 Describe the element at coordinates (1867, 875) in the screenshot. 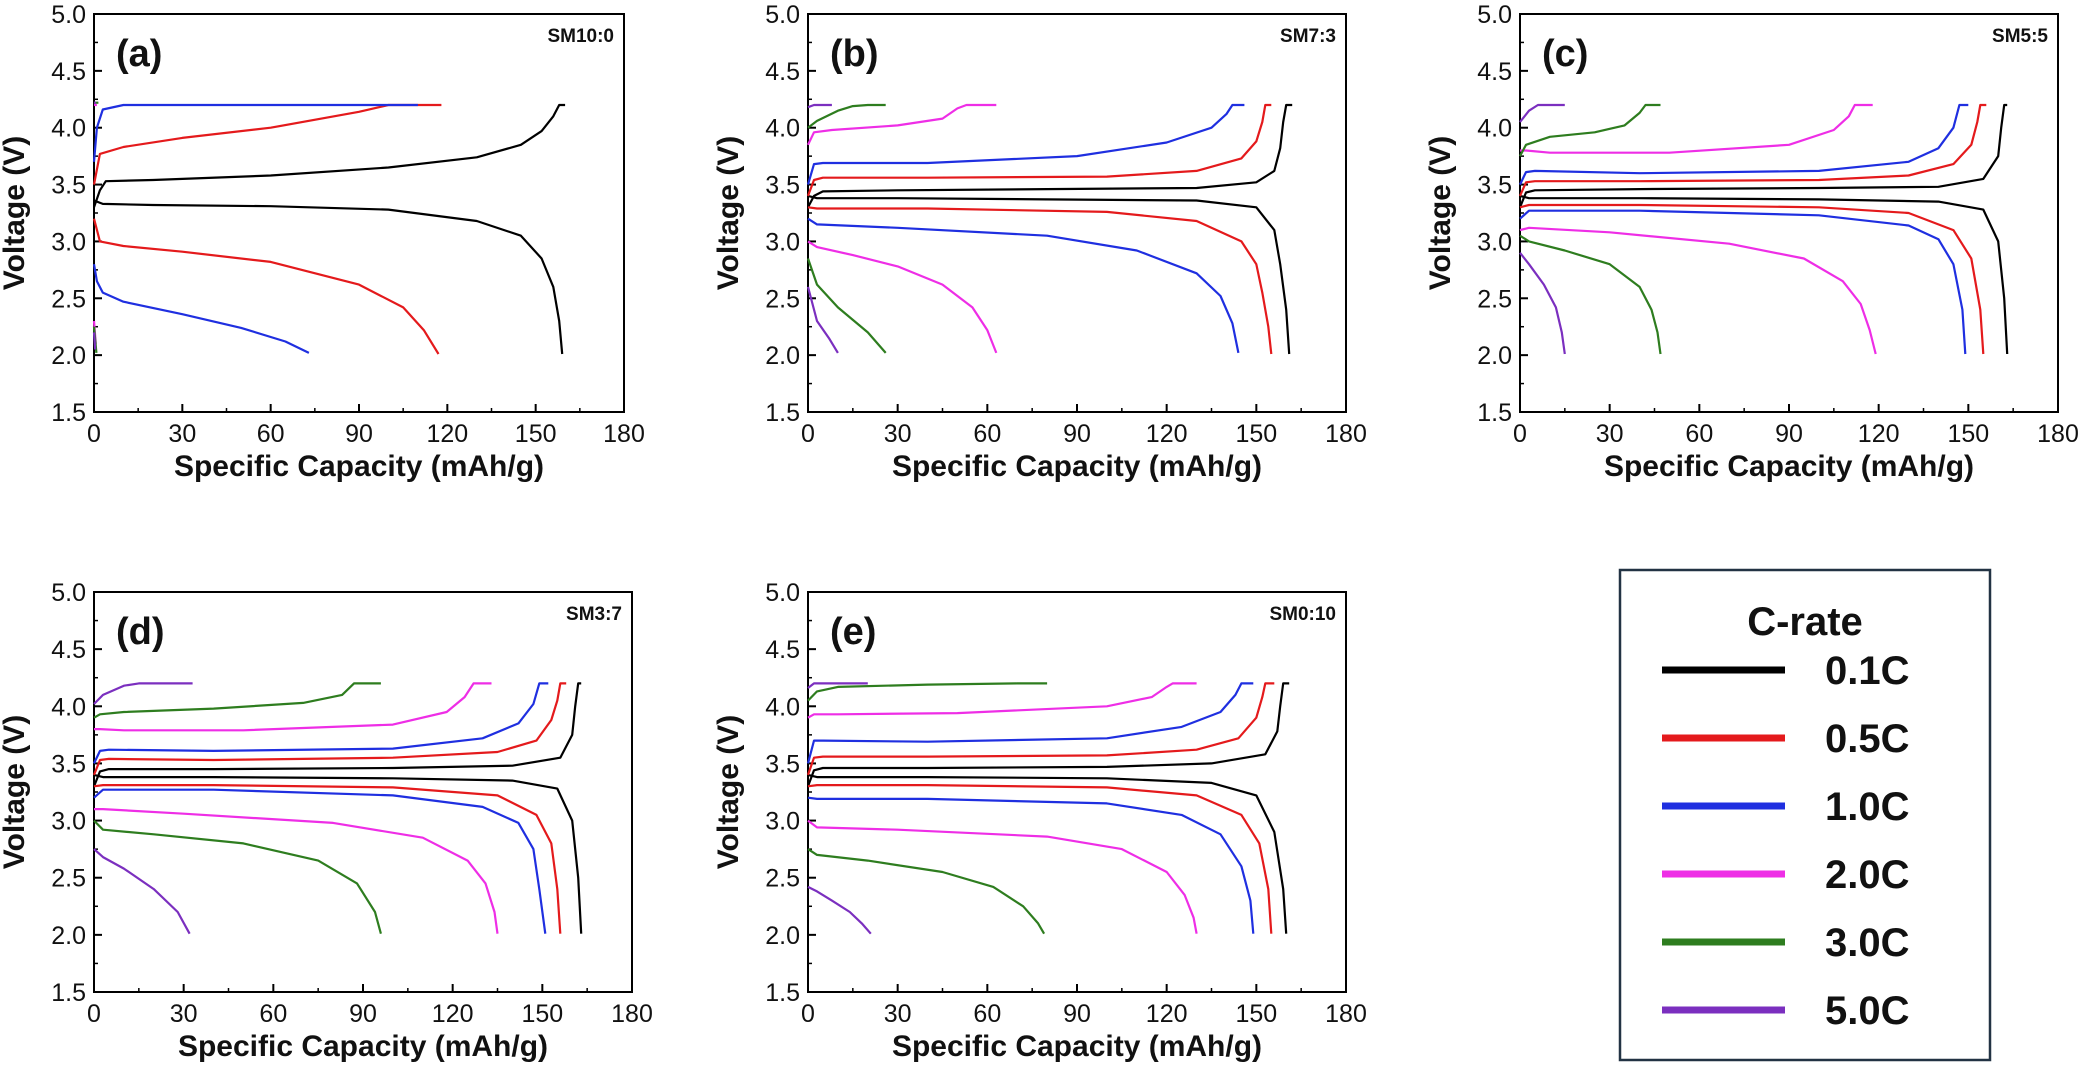

I see `legend-label: 2.0C` at that location.